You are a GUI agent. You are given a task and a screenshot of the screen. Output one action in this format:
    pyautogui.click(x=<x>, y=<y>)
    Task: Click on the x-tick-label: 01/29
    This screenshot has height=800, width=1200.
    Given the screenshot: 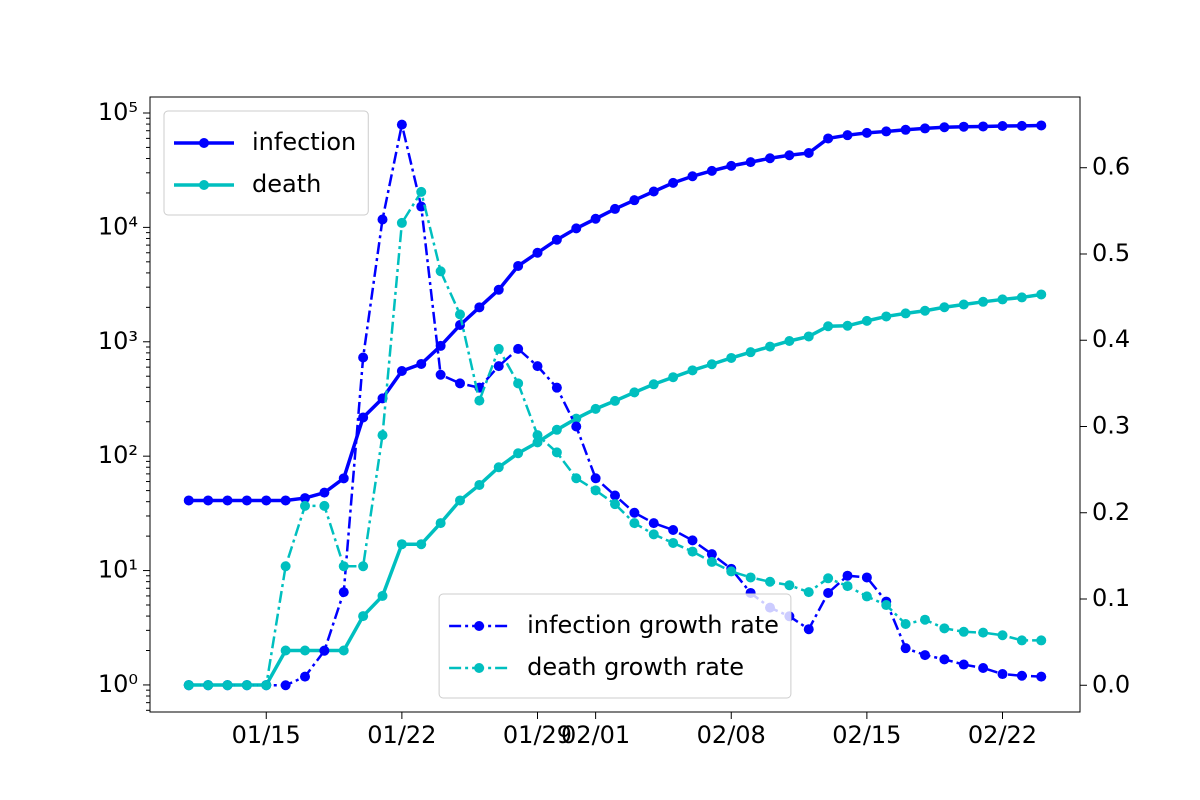 What is the action you would take?
    pyautogui.click(x=537, y=735)
    